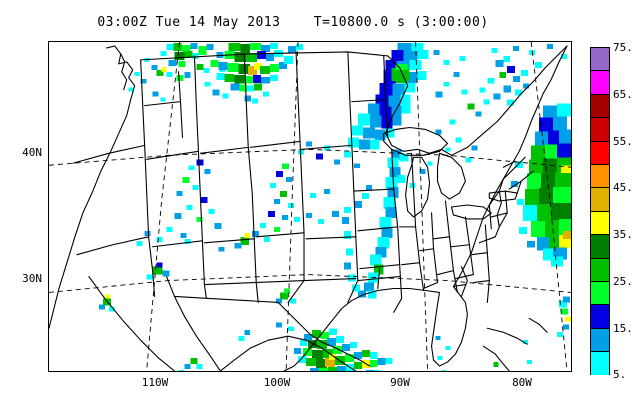 The height and width of the screenshot is (400, 640). What do you see at coordinates (623, 281) in the screenshot?
I see `colorbar-tick-25: 25.` at bounding box center [623, 281].